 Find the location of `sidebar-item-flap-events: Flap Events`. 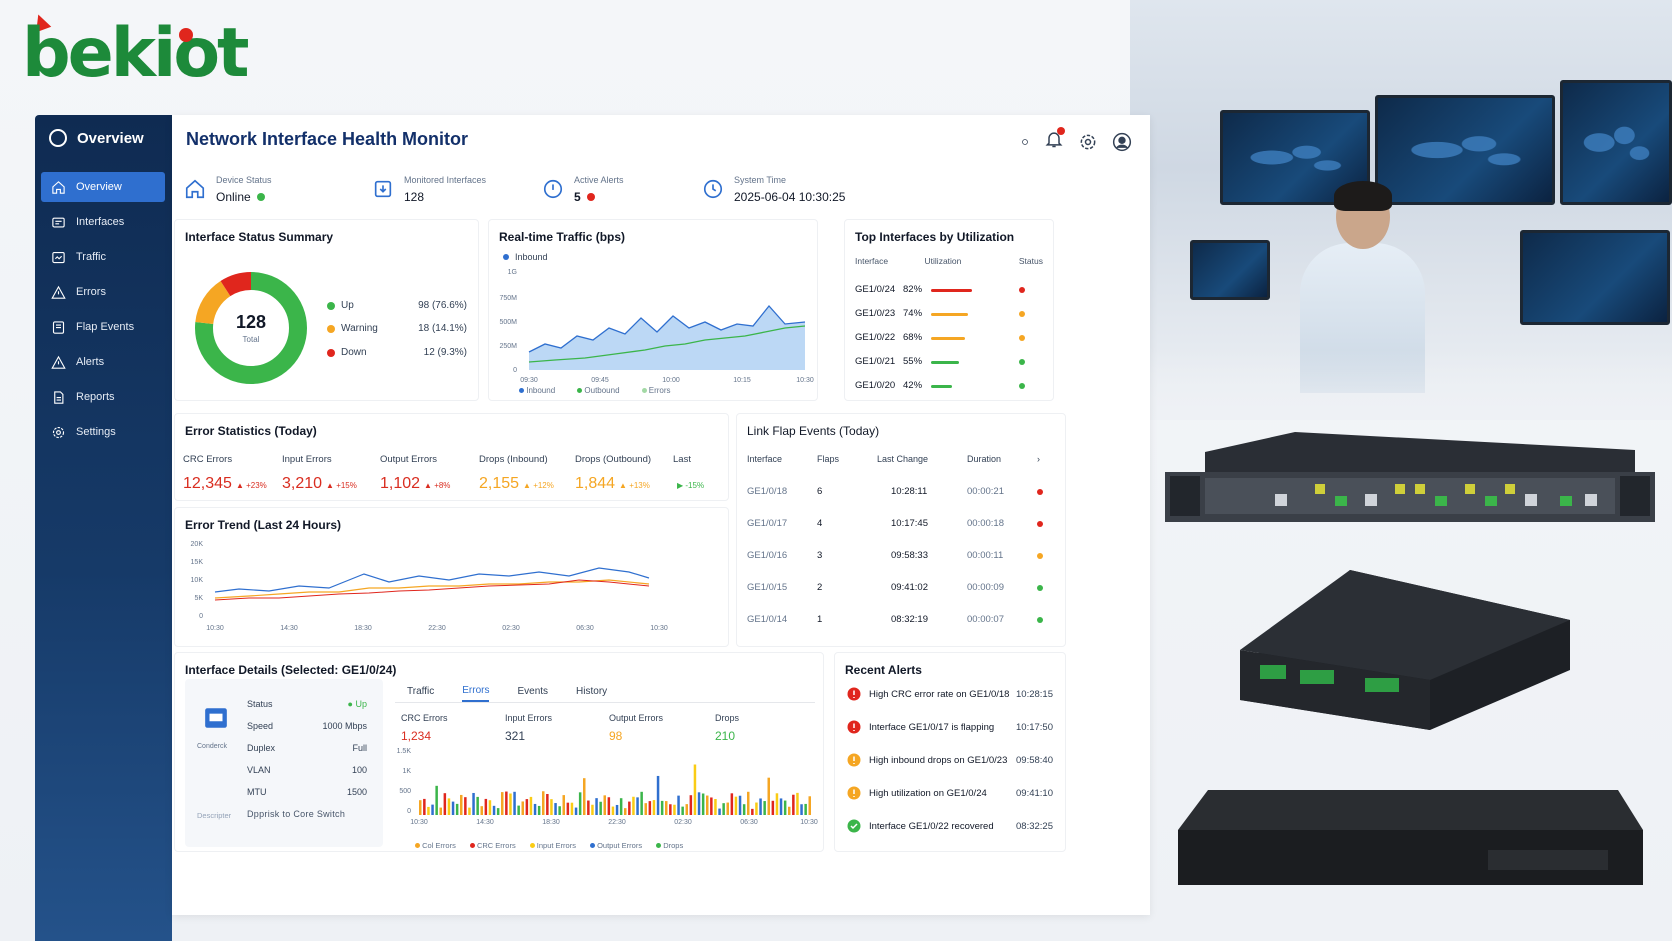

sidebar-item-flap-events: Flap Events is located at coordinates (103, 327).